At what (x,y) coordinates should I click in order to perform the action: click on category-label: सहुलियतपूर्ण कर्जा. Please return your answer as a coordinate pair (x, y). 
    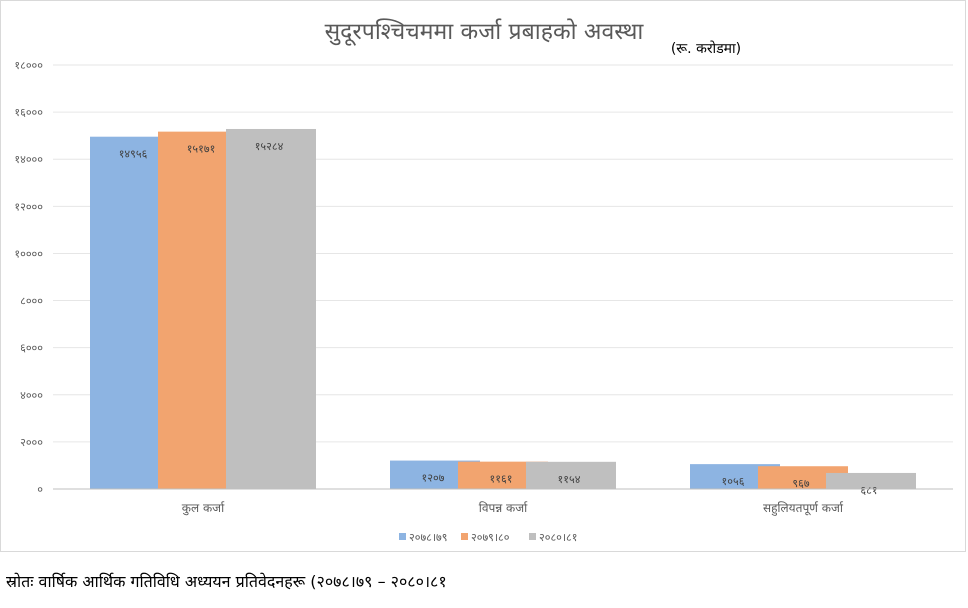
    Looking at the image, I should click on (803, 508).